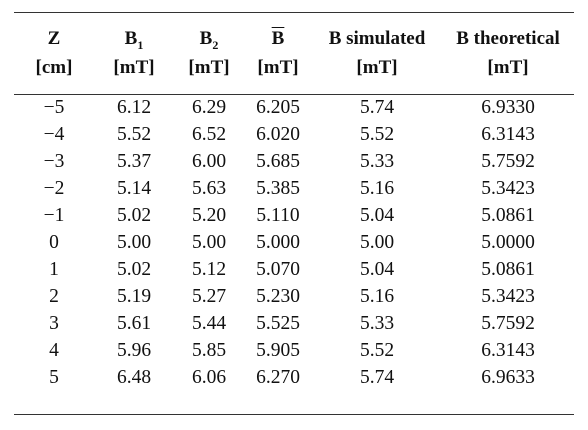 Image resolution: width=588 pixels, height=430 pixels. I want to click on header-b2: B2, so click(209, 27).